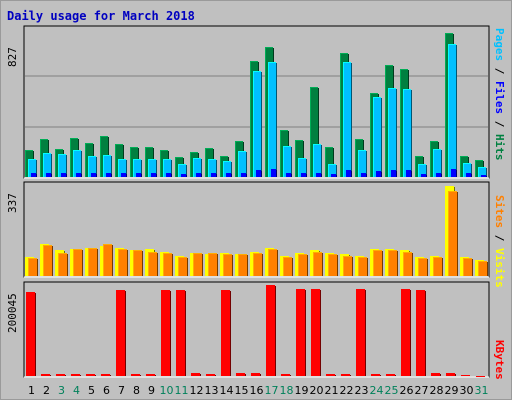  Describe the element at coordinates (499, 98) in the screenshot. I see `legend-part-3: Files` at that location.